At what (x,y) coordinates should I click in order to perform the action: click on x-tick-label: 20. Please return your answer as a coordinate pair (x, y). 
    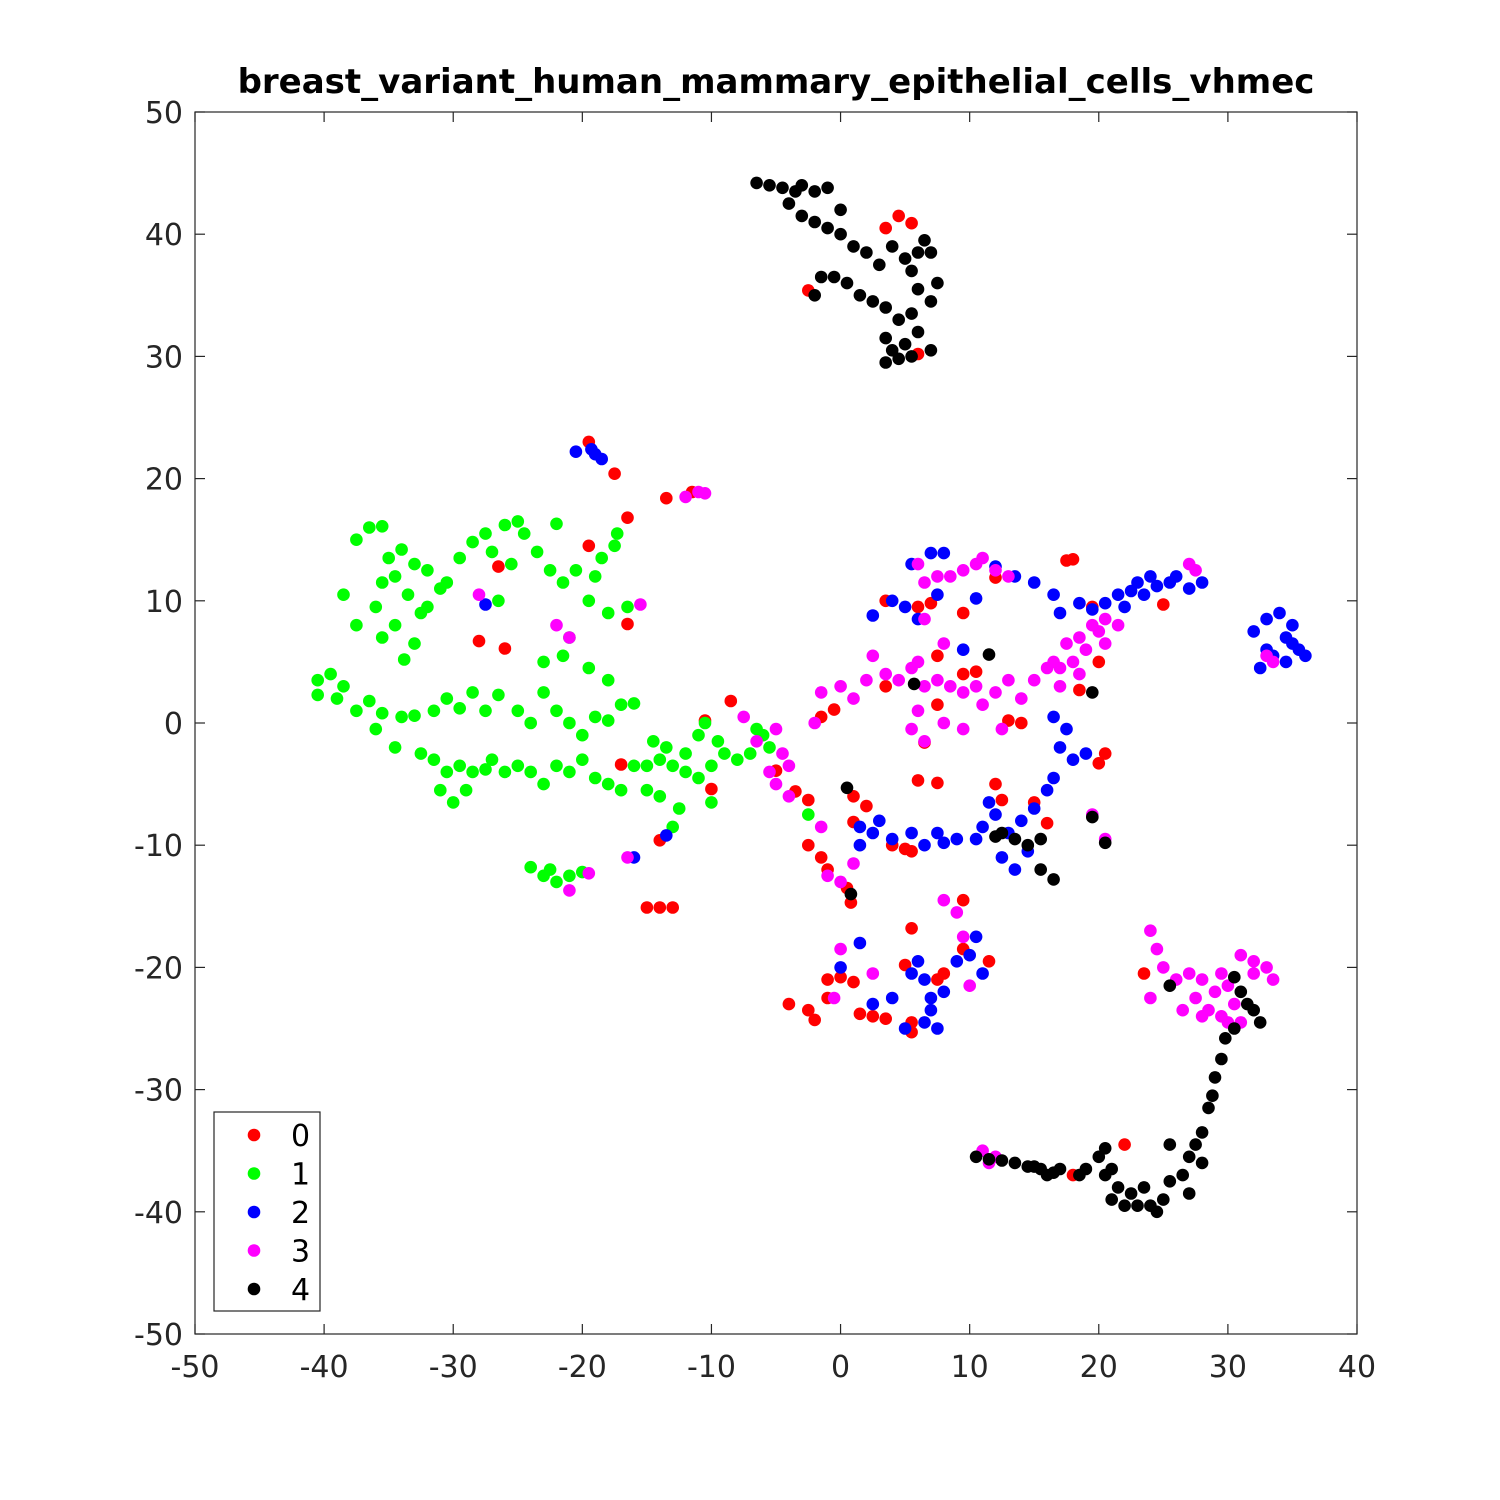
    Looking at the image, I should click on (1099, 1367).